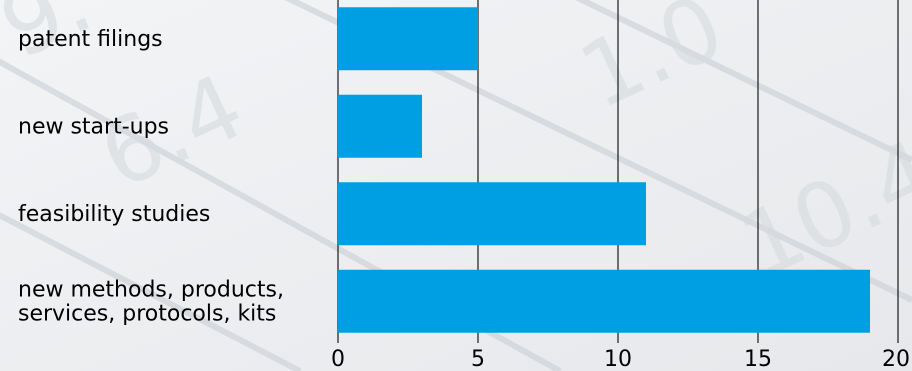  I want to click on x-tick-label-2: 10, so click(618, 359).